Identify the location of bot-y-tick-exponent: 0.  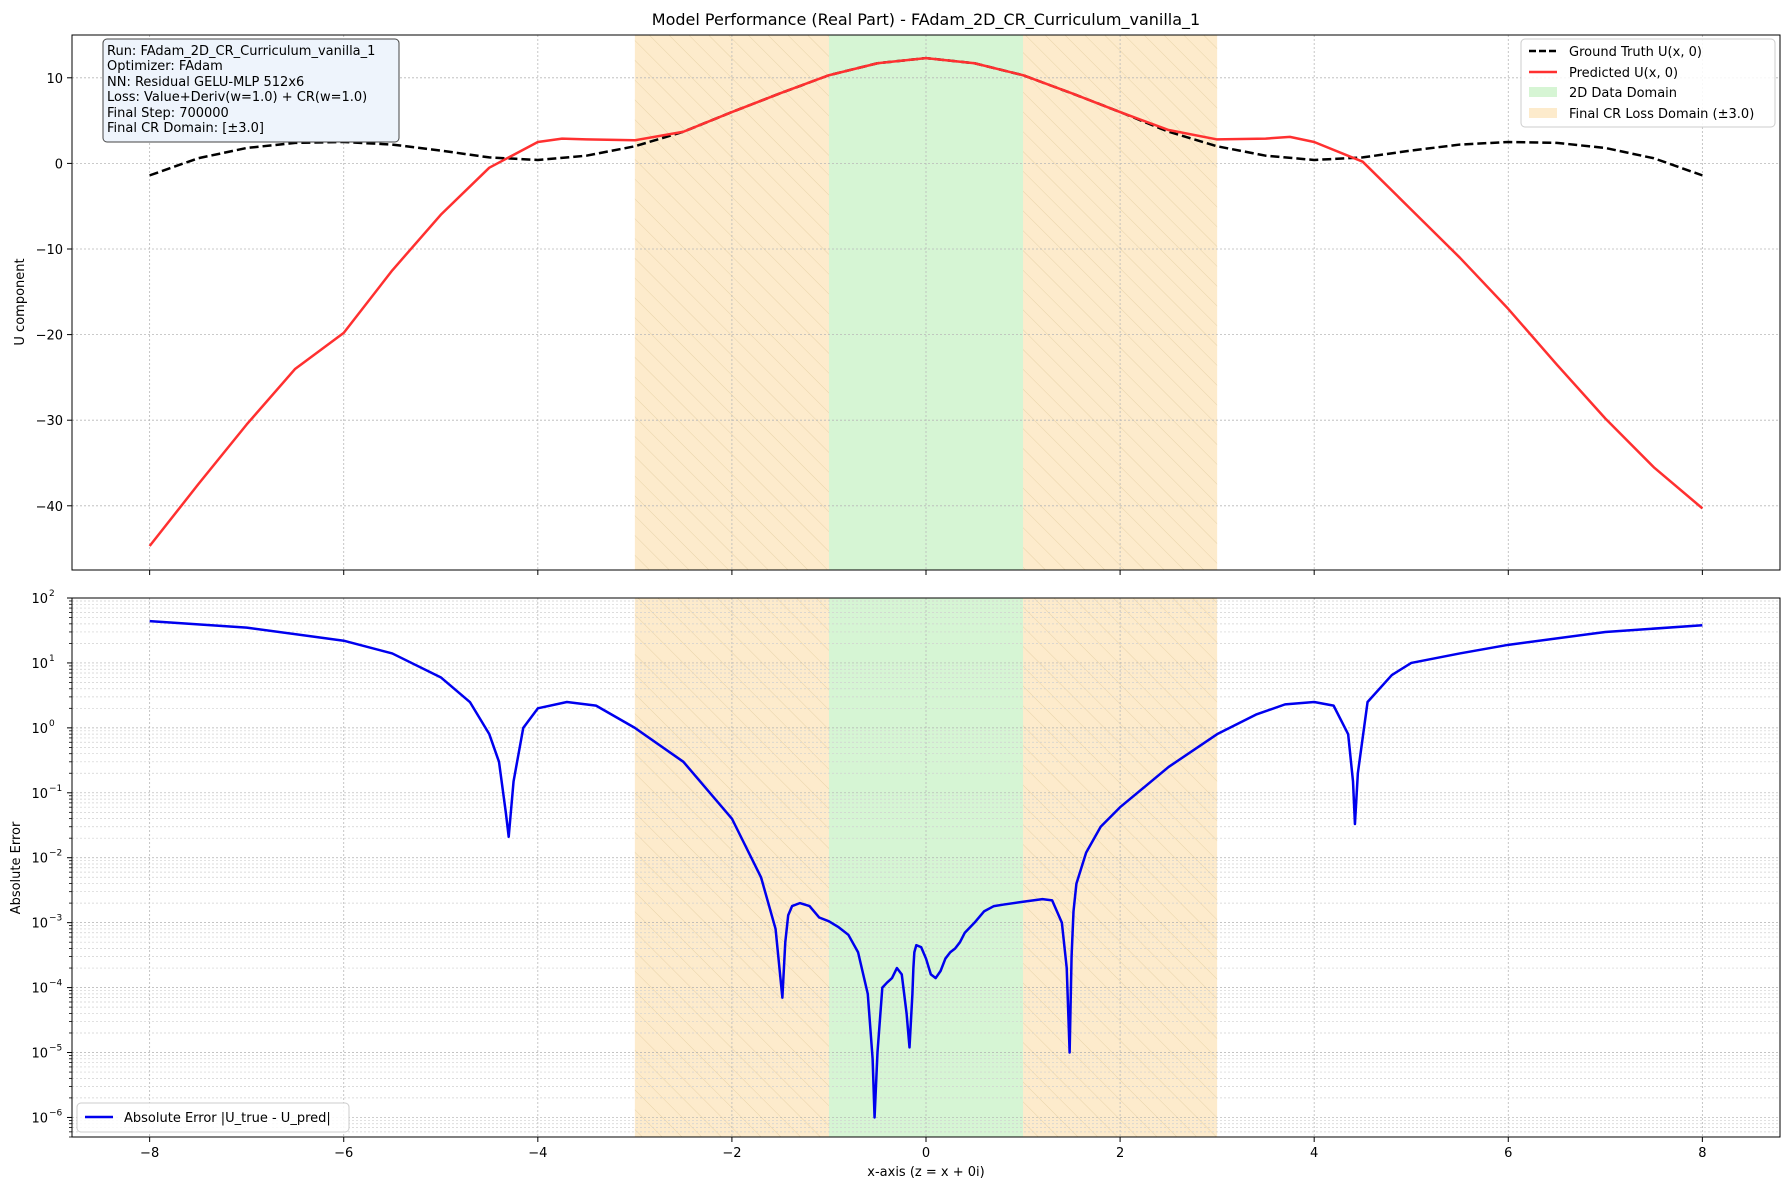
(52, 724).